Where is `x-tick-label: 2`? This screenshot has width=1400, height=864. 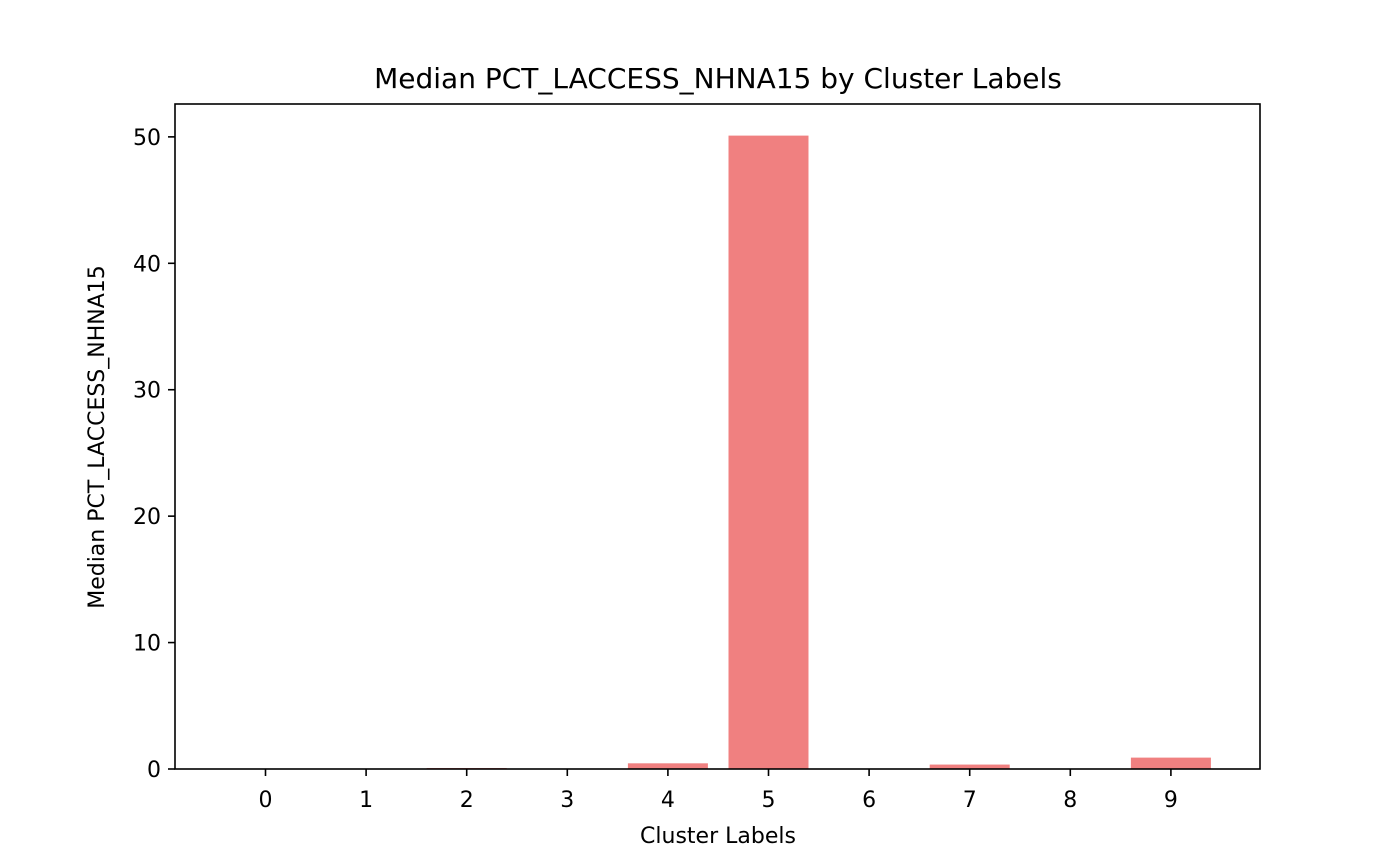
x-tick-label: 2 is located at coordinates (467, 800).